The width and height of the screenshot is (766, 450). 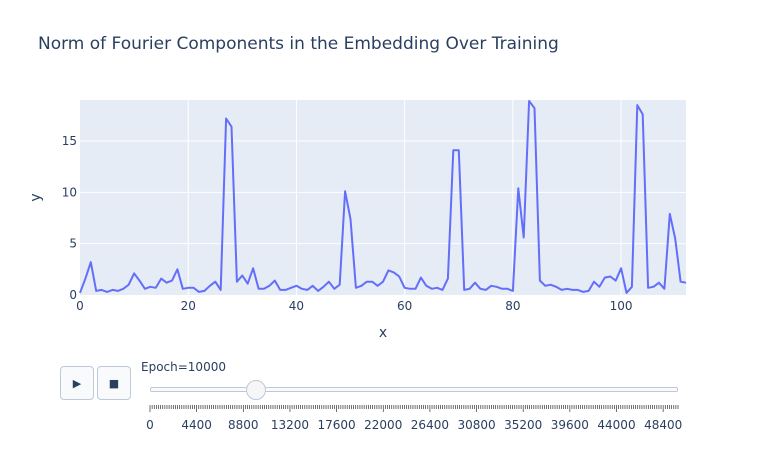 What do you see at coordinates (621, 306) in the screenshot?
I see `x-tick-label: 100` at bounding box center [621, 306].